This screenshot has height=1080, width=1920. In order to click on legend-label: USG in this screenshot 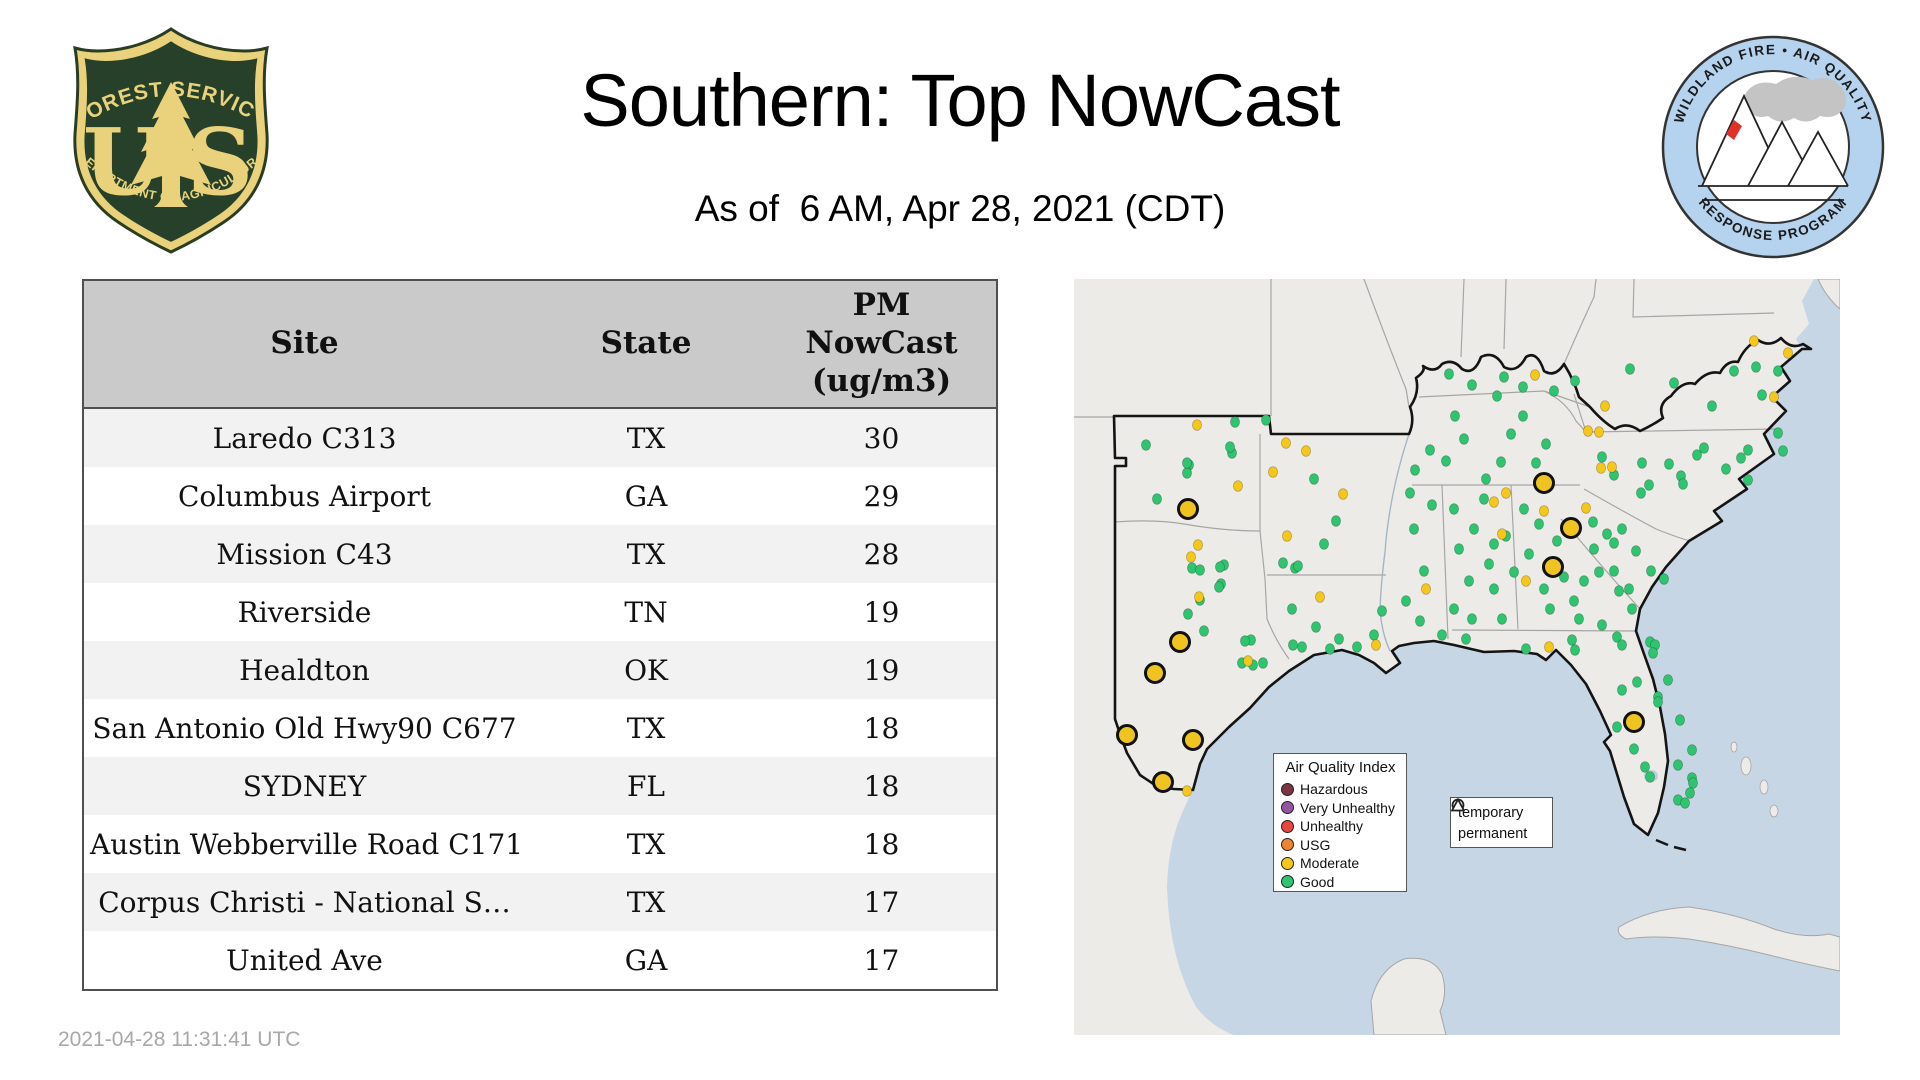, I will do `click(1315, 844)`.